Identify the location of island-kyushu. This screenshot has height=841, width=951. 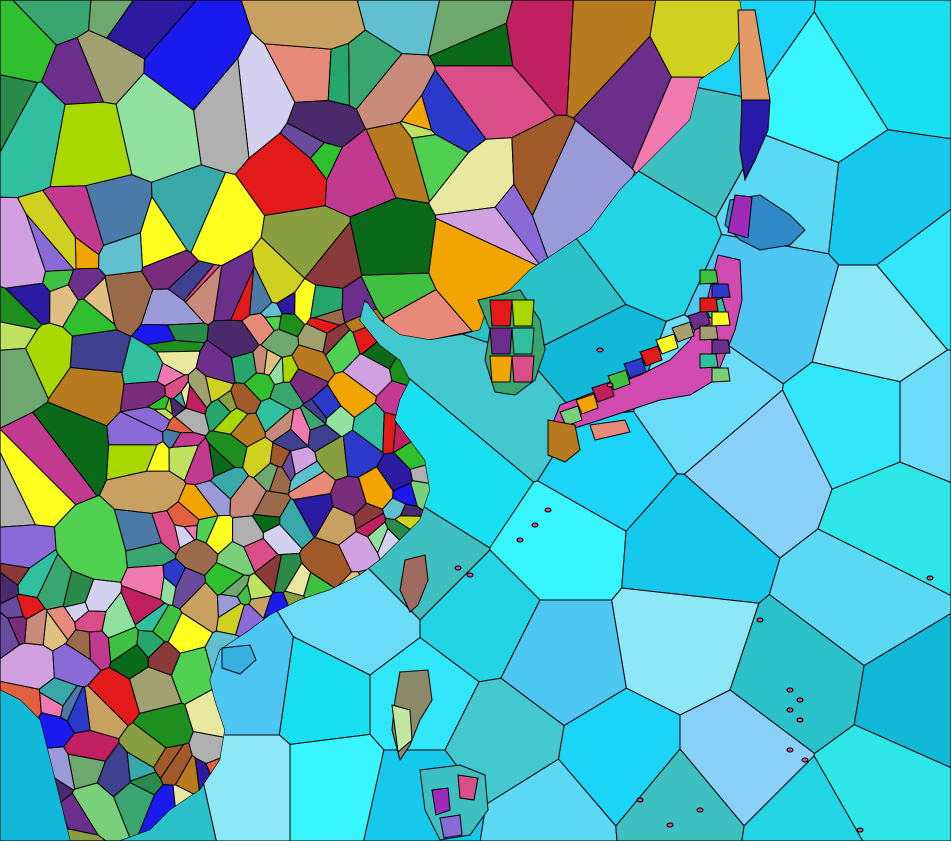
(564, 441).